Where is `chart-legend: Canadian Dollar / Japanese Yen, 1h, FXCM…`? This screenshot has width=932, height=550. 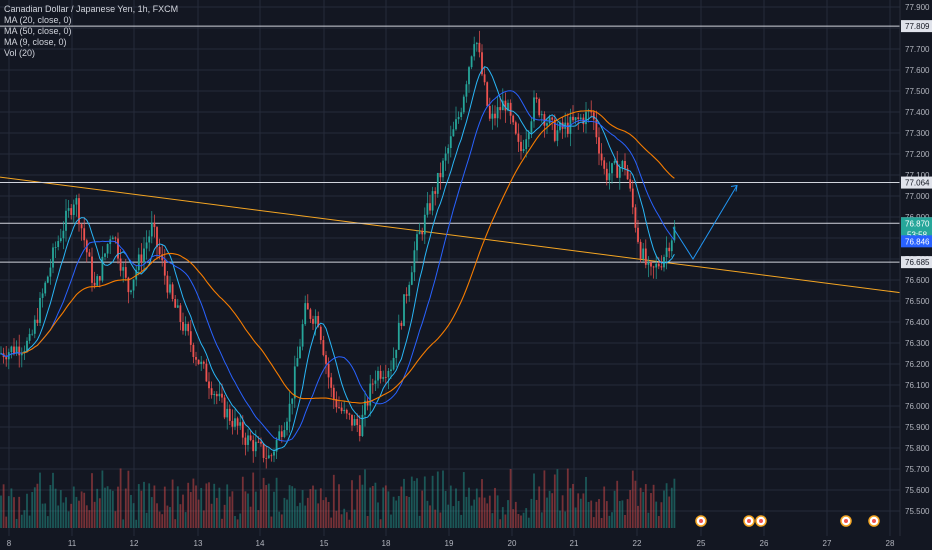 chart-legend: Canadian Dollar / Japanese Yen, 1h, FXCM… is located at coordinates (91, 31).